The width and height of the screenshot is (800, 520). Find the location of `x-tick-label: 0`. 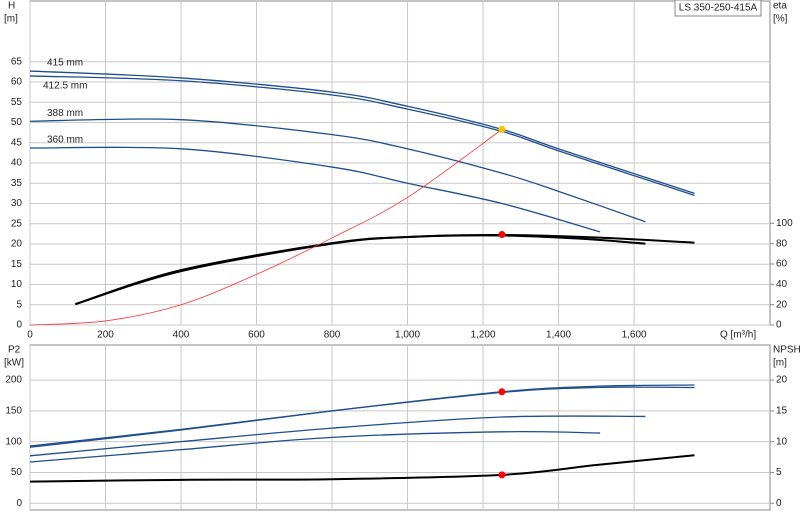

x-tick-label: 0 is located at coordinates (30, 335).